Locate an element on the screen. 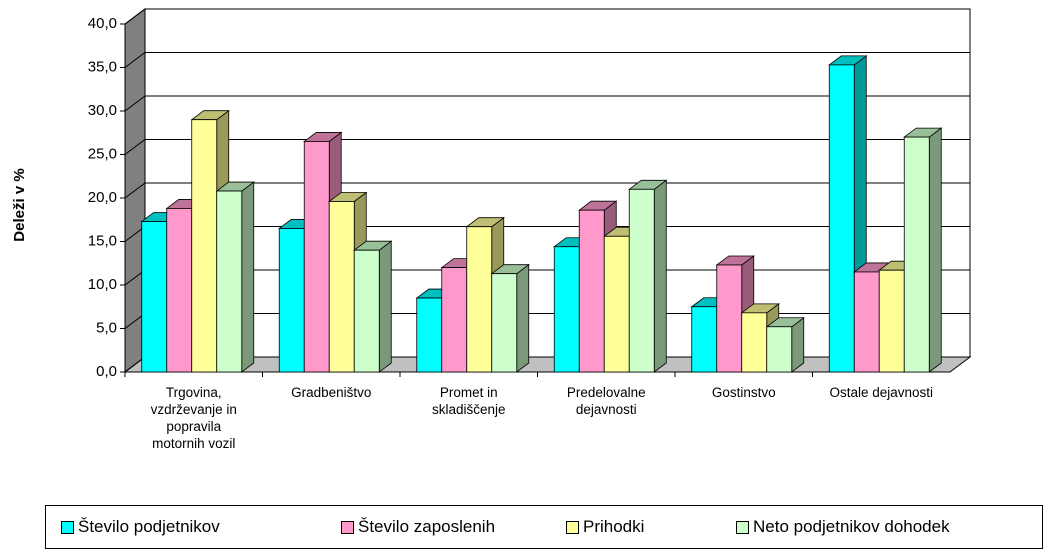 The image size is (1057, 559). legend-label: Število podjetnikov is located at coordinates (149, 526).